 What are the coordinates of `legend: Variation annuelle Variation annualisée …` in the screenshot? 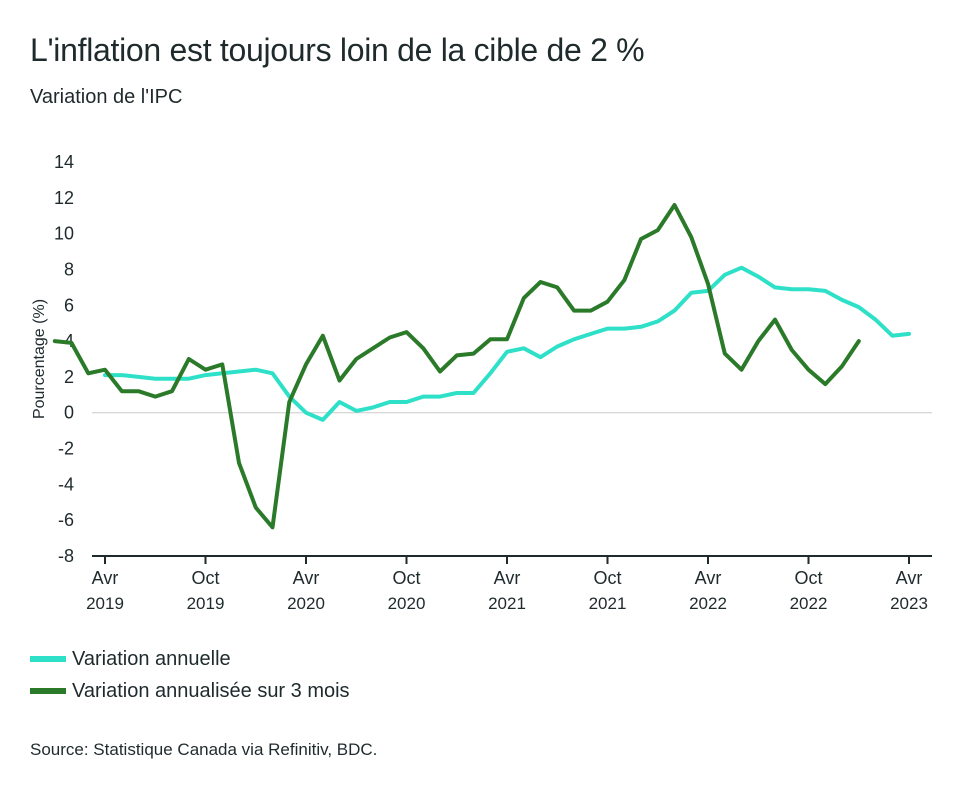 It's located at (190, 675).